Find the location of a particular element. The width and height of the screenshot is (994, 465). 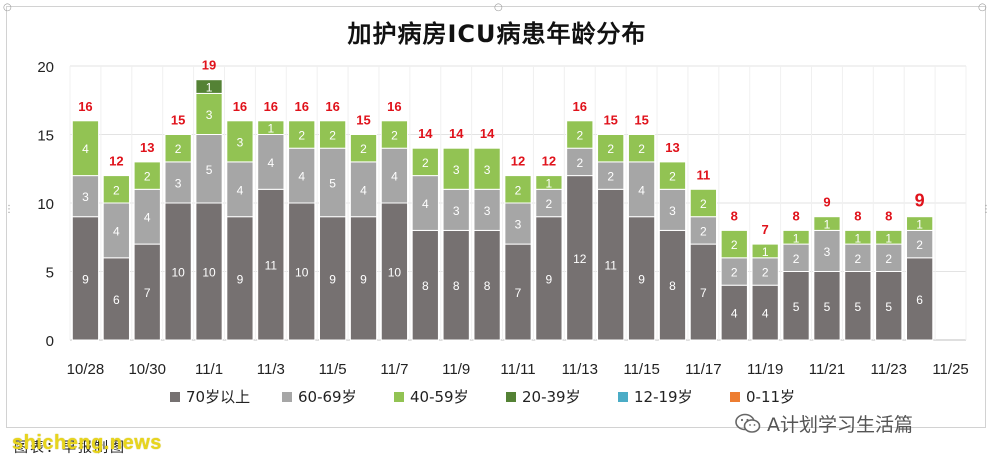

resize-handle-top-left: ○ is located at coordinates (7, 7).